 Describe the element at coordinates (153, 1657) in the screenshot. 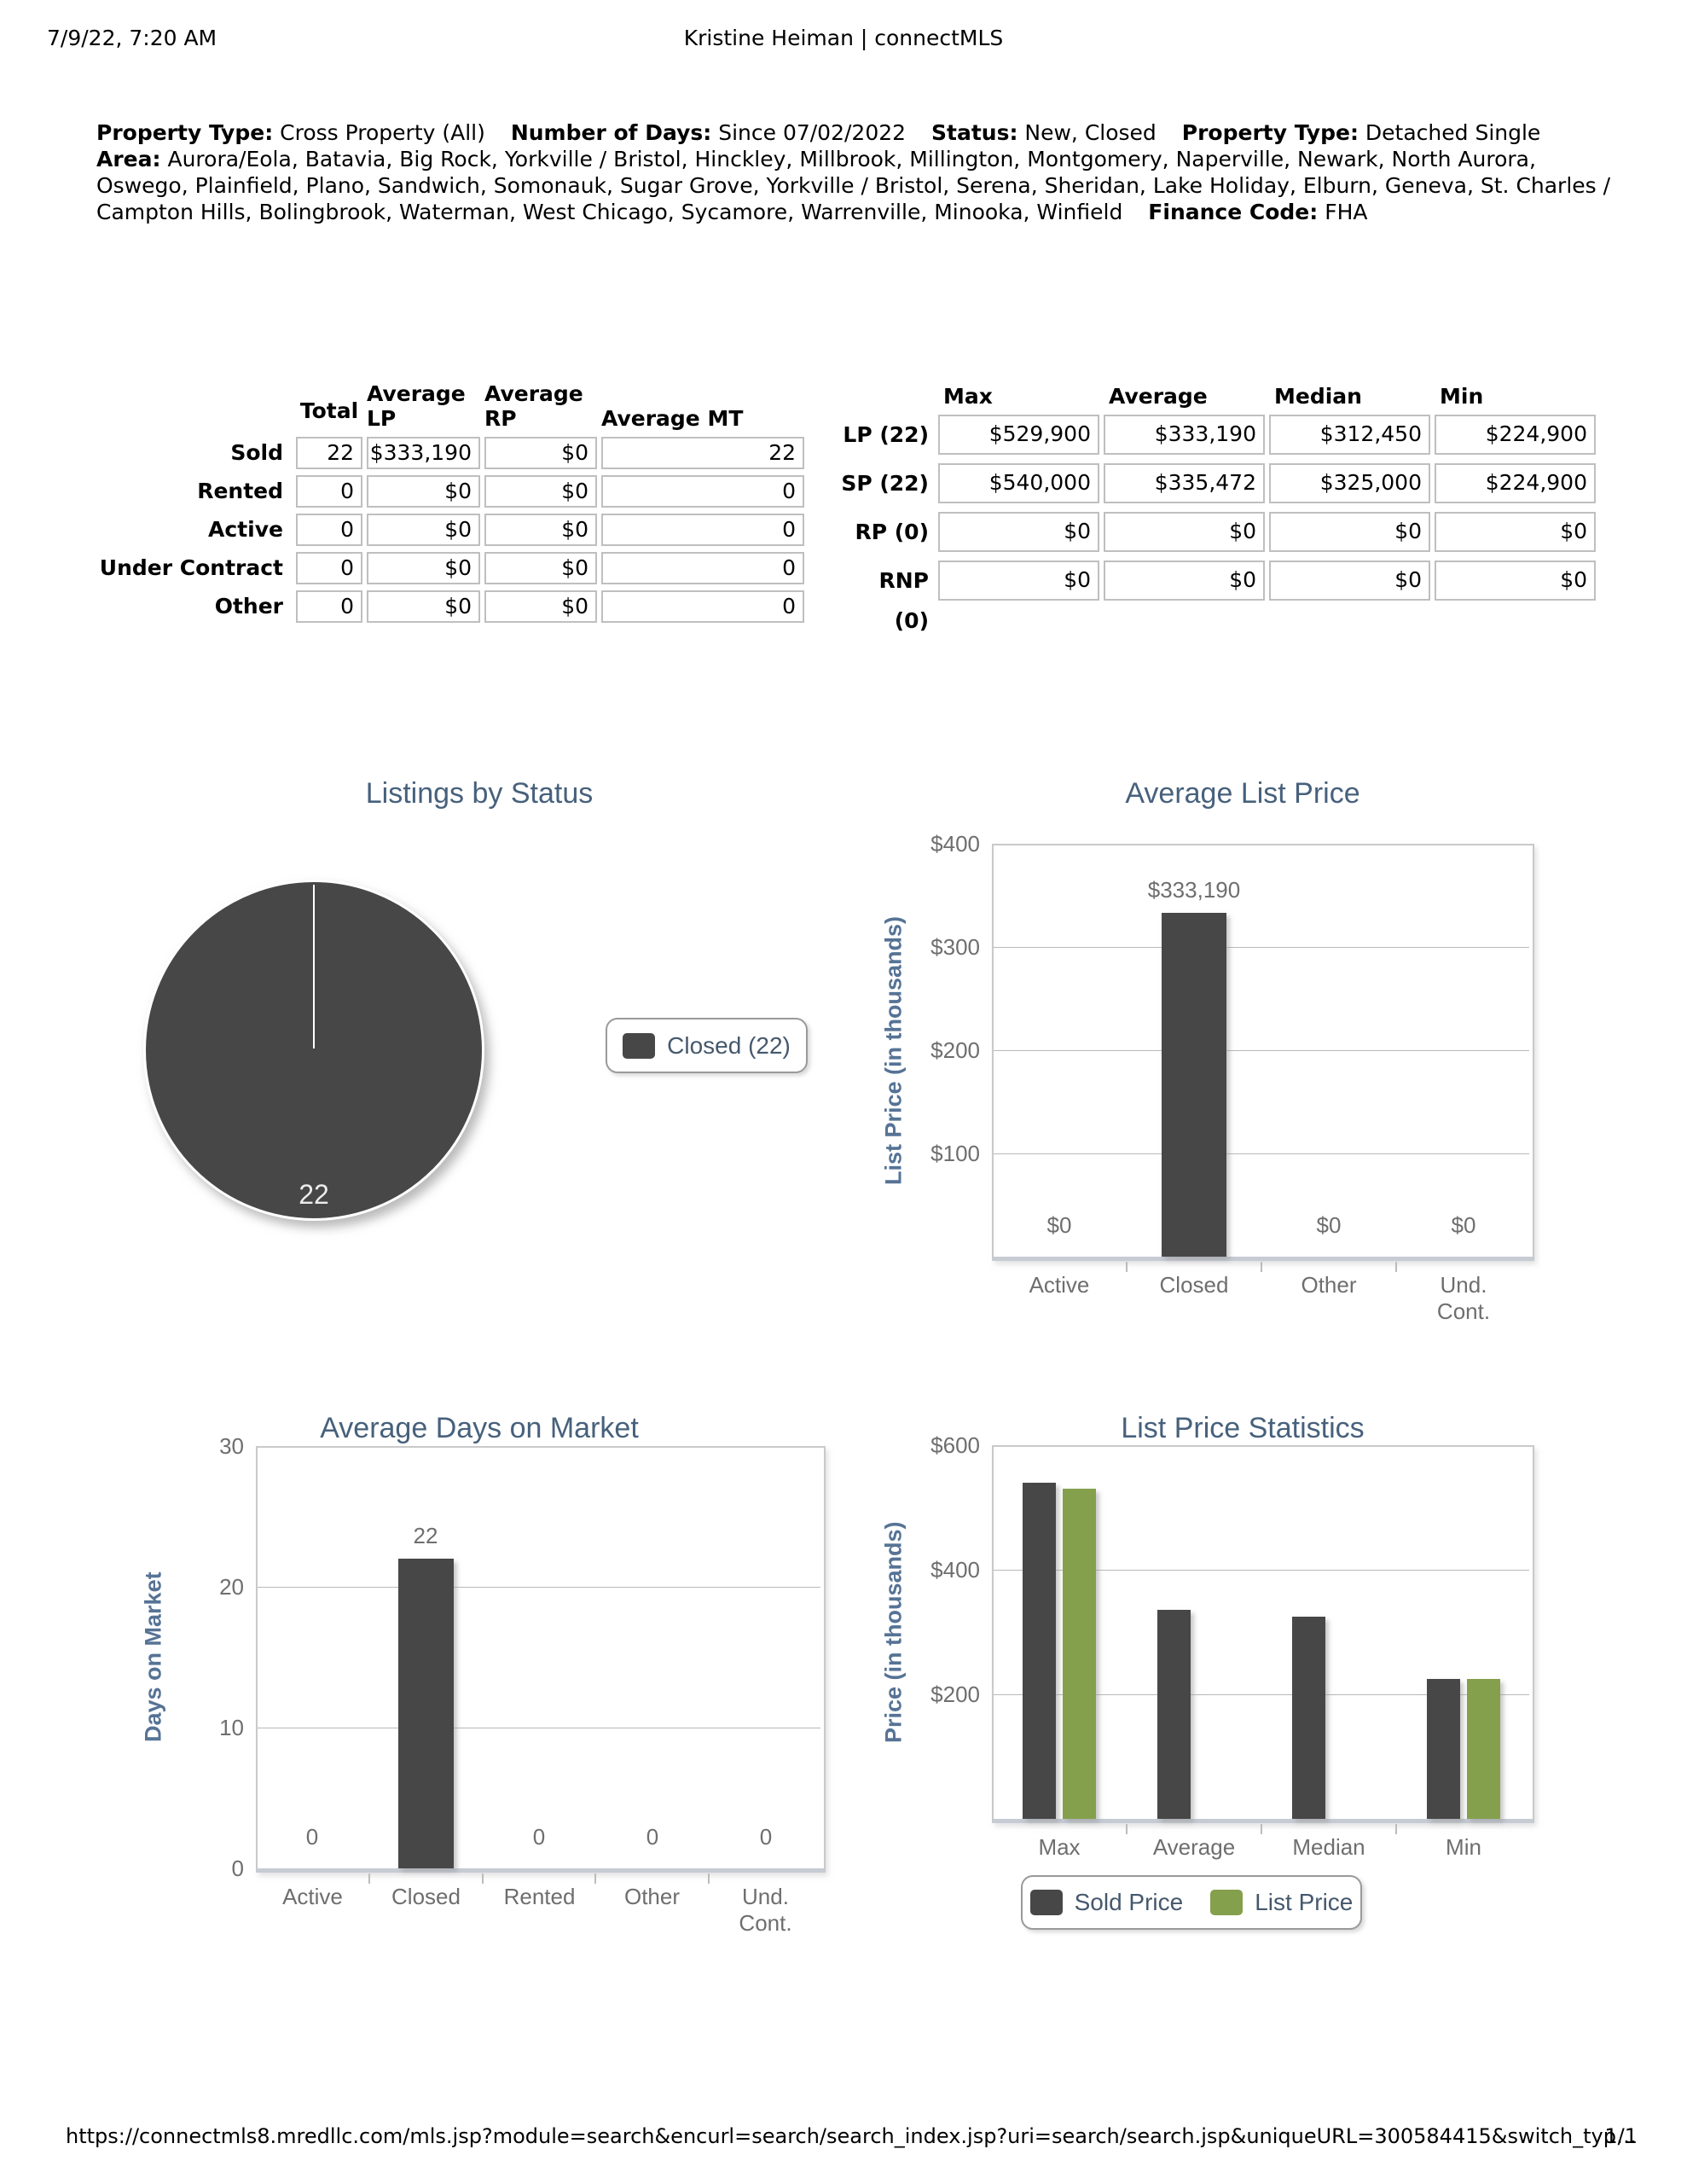

I see `y-axis-label: Days on Market` at that location.